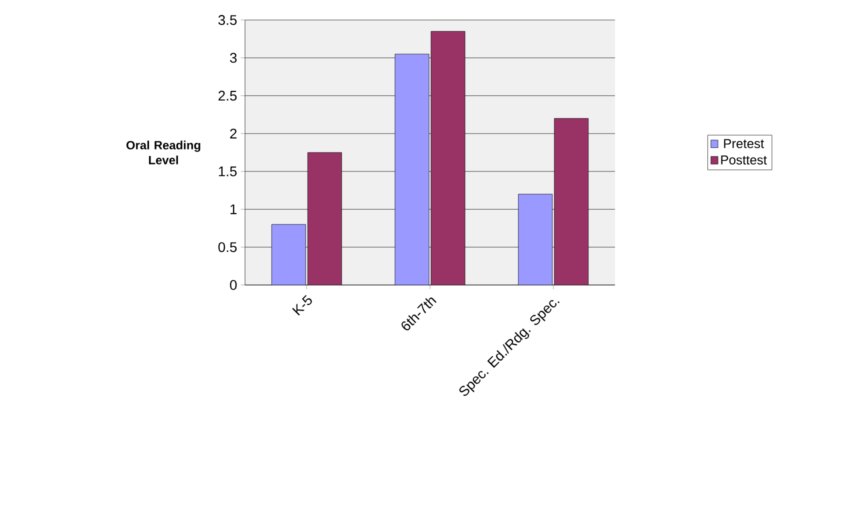  I want to click on y-tick-label: 2.5, so click(227, 95).